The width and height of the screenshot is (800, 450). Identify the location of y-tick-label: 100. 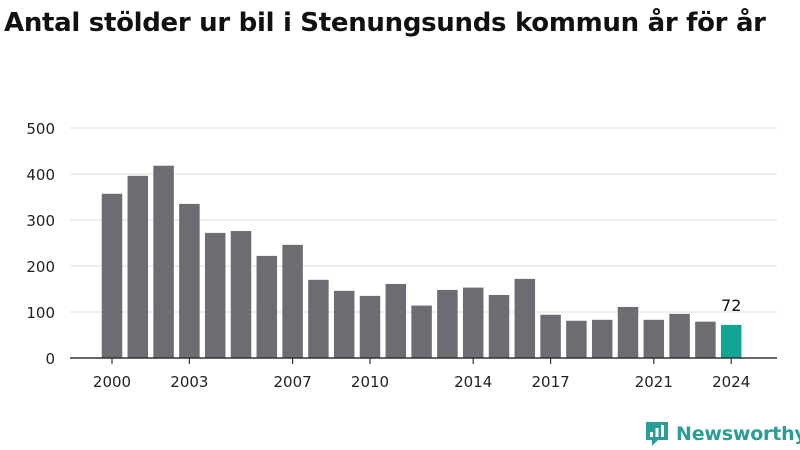
(40, 313).